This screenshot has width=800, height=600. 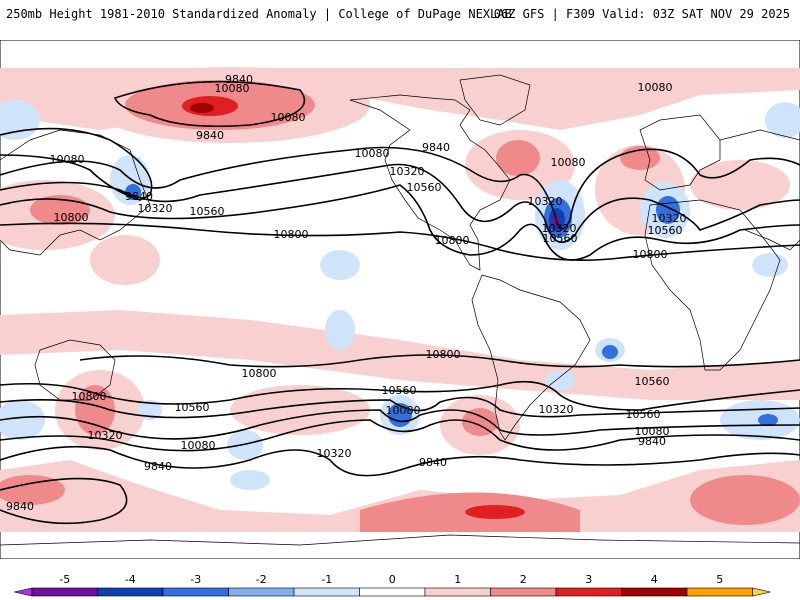 What do you see at coordinates (64, 579) in the screenshot?
I see `colorbar-tick-label: -5` at bounding box center [64, 579].